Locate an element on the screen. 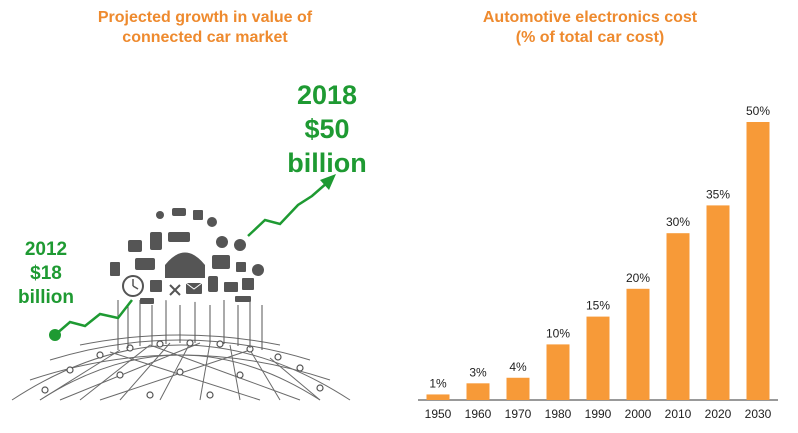  value-2012-unit: billion is located at coordinates (46, 297).